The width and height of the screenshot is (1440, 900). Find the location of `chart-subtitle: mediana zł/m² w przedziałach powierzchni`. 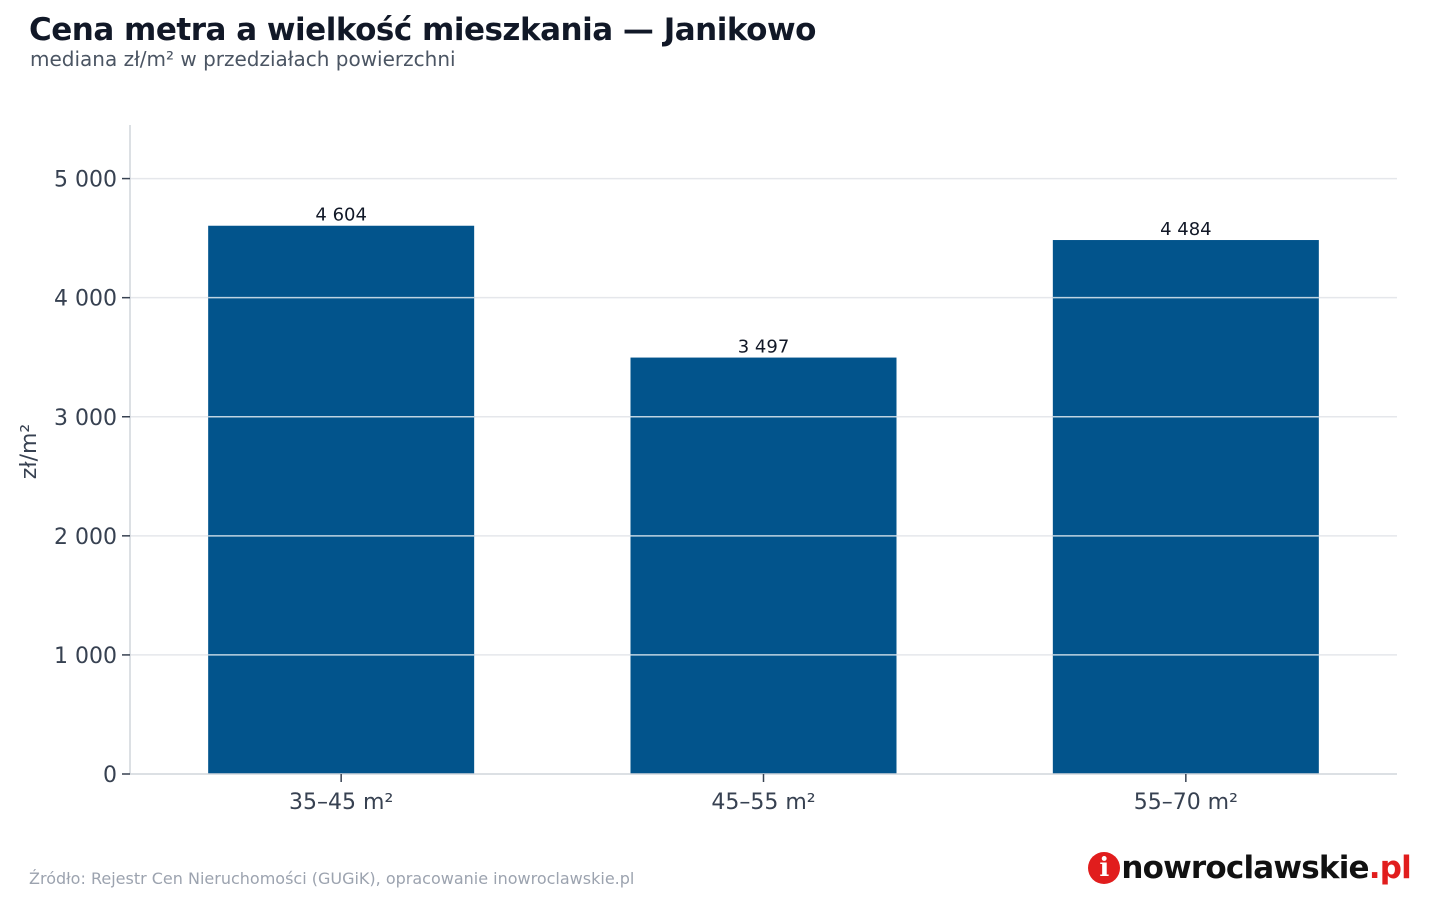

chart-subtitle: mediana zł/m² w przedziałach powierzchni is located at coordinates (243, 59).